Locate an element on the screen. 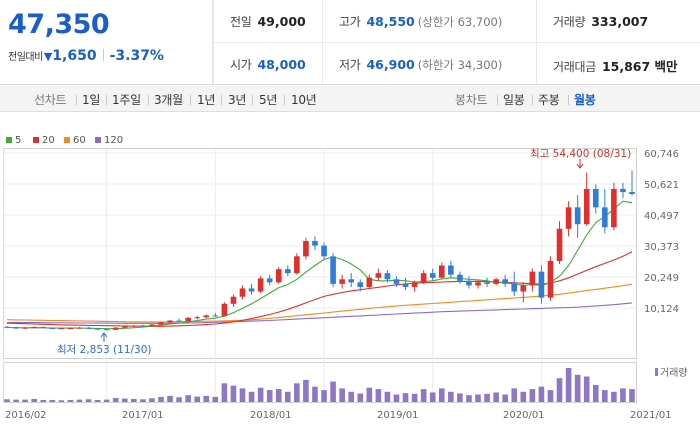 Image resolution: width=700 pixels, height=434 pixels. low-arrow-icon is located at coordinates (104, 337).